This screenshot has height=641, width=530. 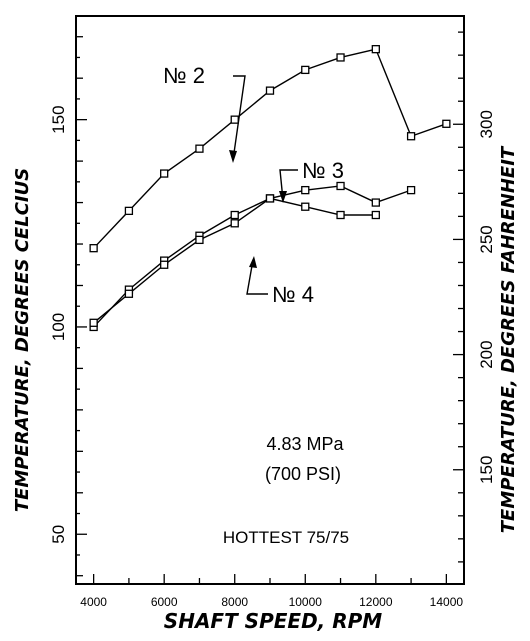 What do you see at coordinates (58, 327) in the screenshot?
I see `y-left-tick-label: 100` at bounding box center [58, 327].